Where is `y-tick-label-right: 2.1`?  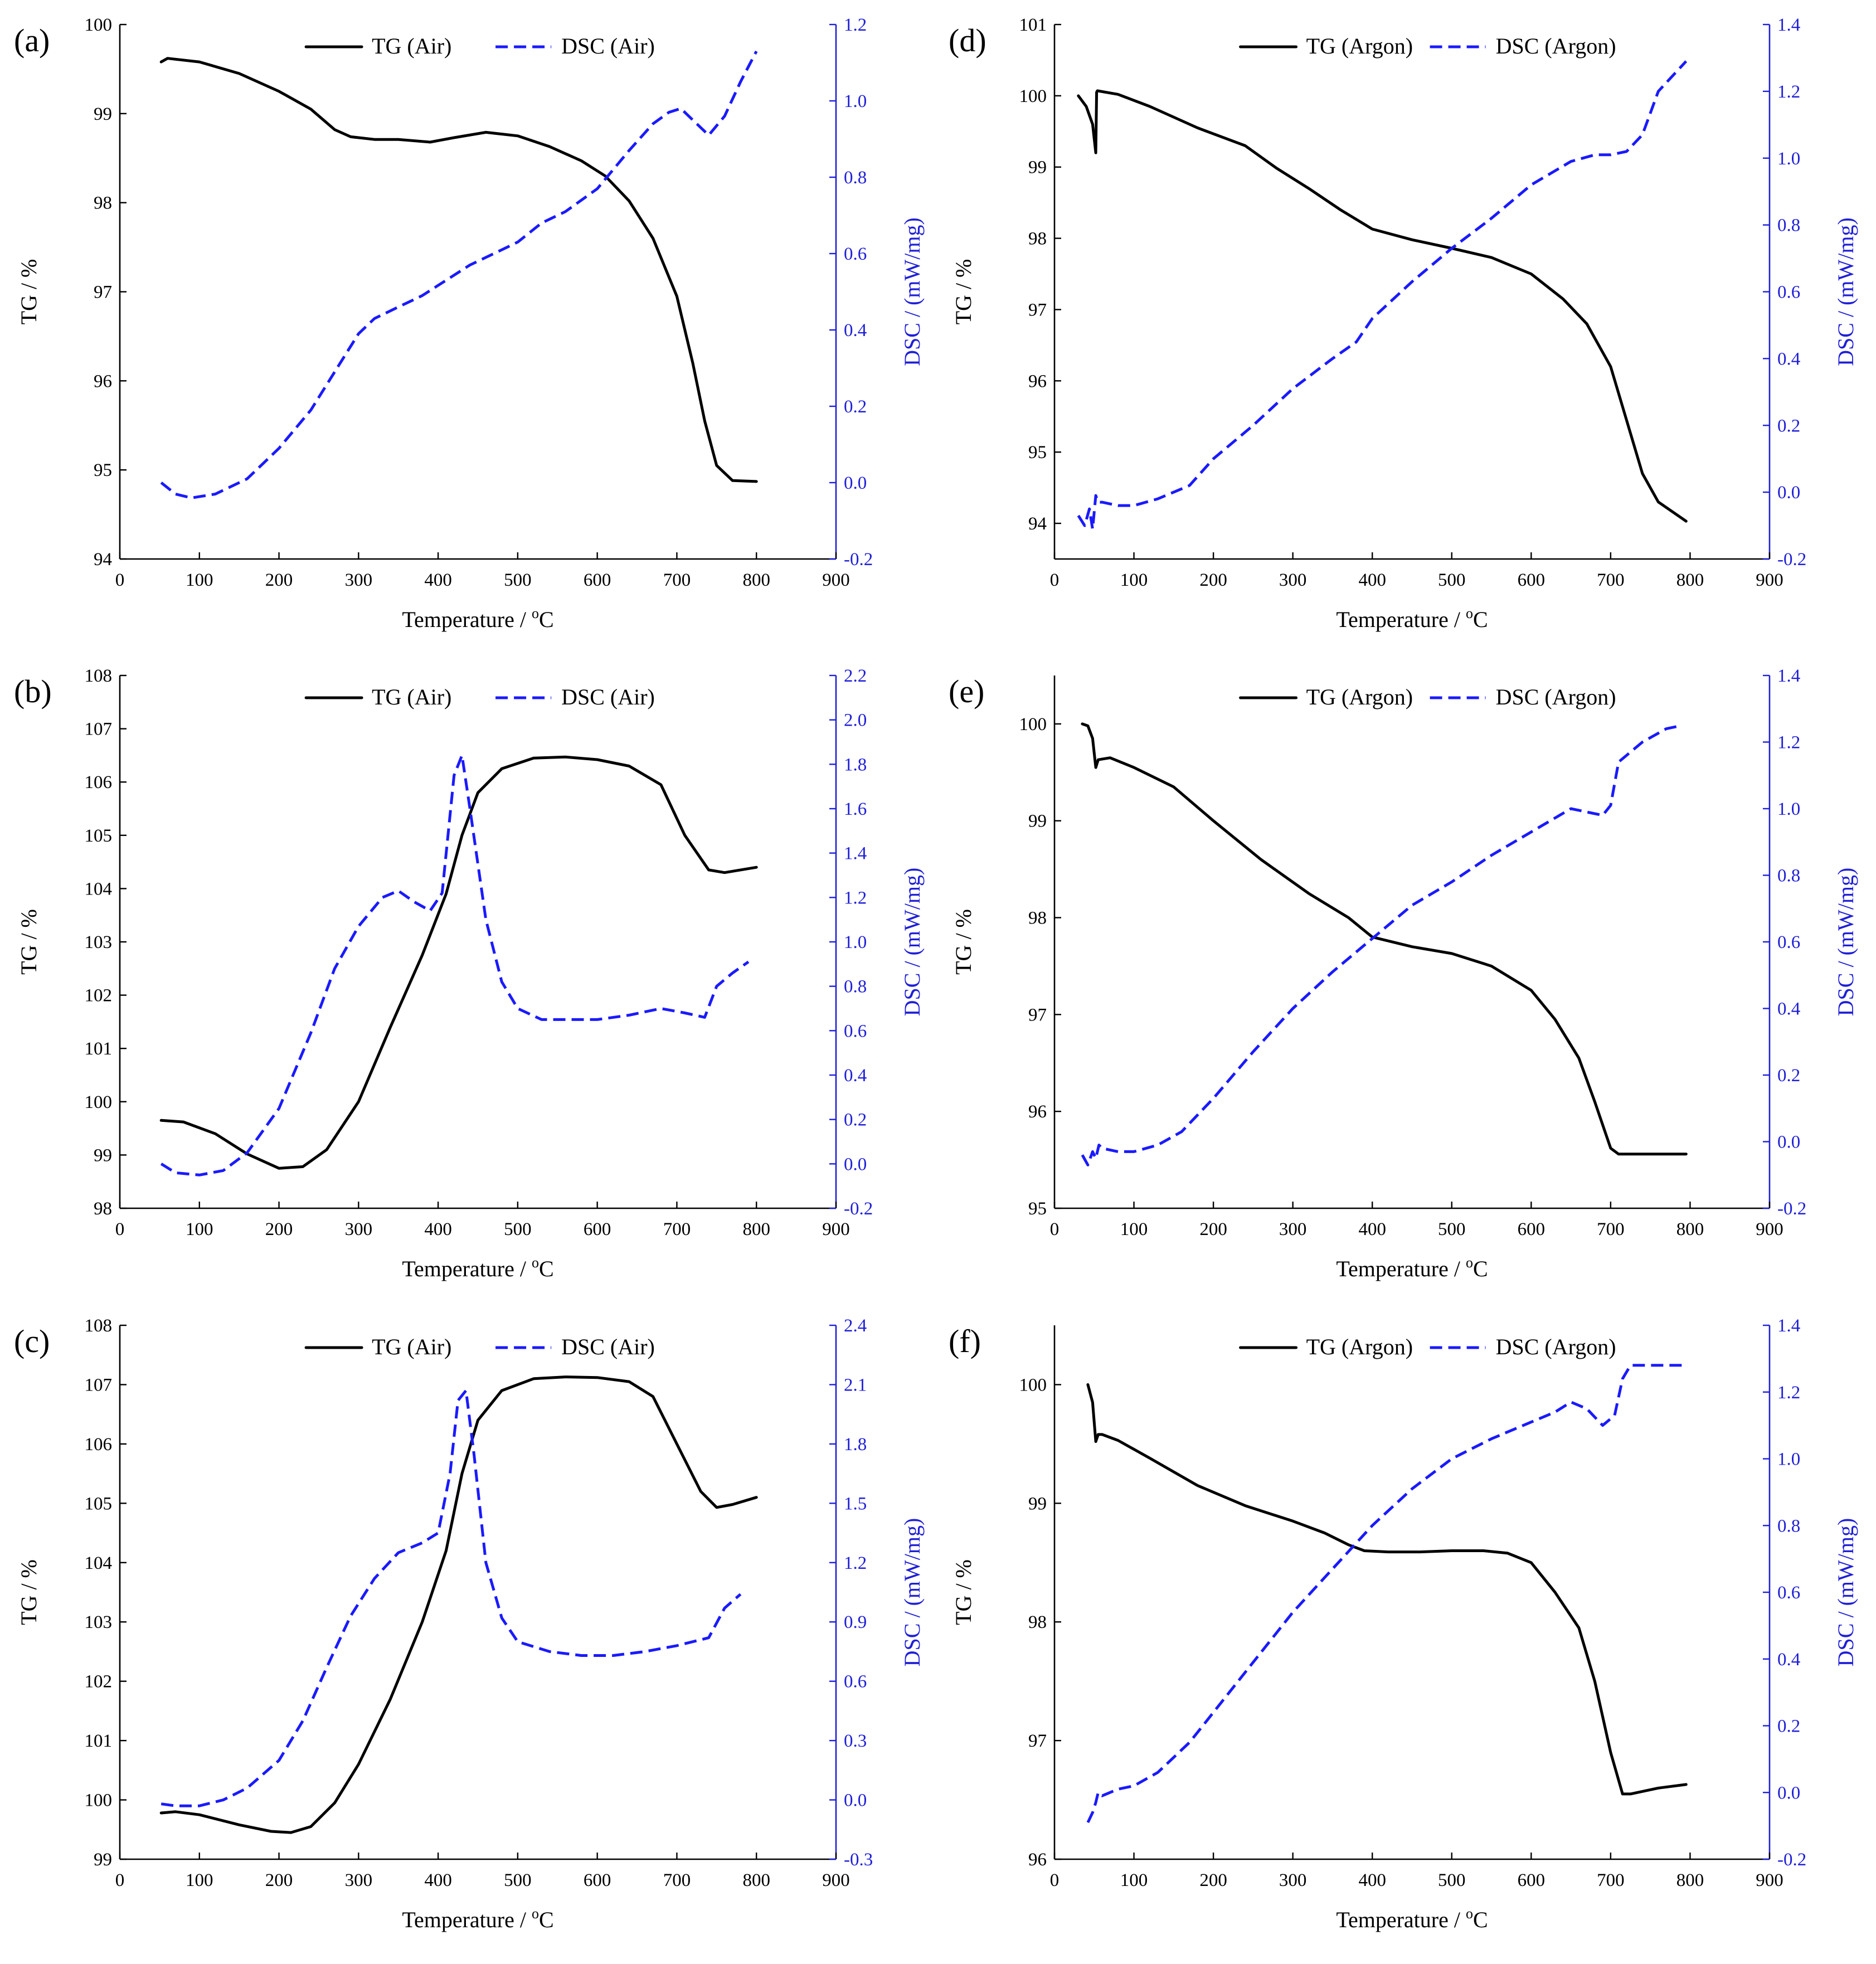 y-tick-label-right: 2.1 is located at coordinates (855, 1385).